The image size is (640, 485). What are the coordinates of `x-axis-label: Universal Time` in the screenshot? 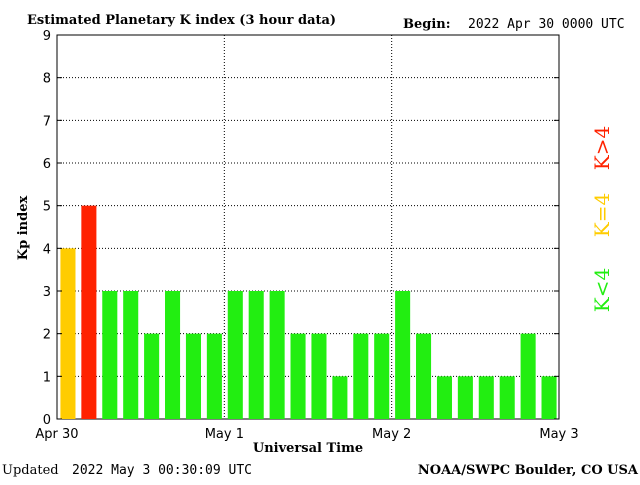 It's located at (308, 448).